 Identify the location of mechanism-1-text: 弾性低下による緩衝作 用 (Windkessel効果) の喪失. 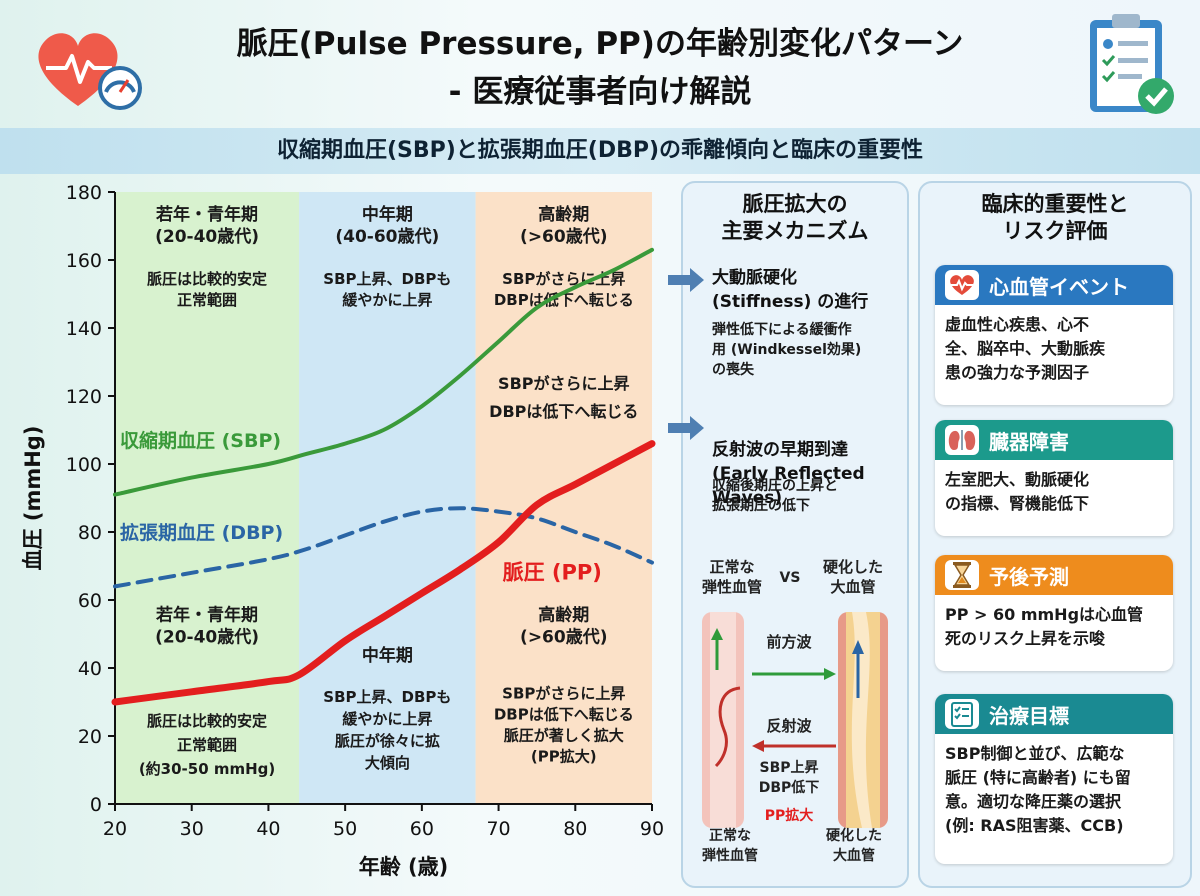
(787, 350).